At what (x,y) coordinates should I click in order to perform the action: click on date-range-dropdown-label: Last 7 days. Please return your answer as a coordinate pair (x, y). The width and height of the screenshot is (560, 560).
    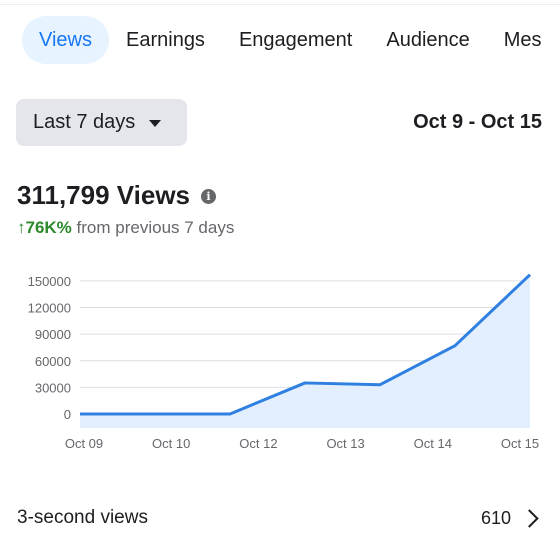
    Looking at the image, I should click on (84, 122).